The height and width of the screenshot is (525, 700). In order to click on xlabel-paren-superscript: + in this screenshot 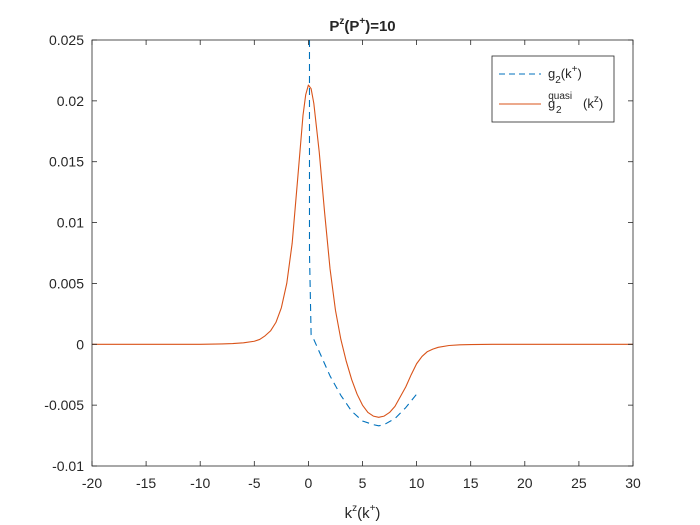, I will do `click(373, 508)`.